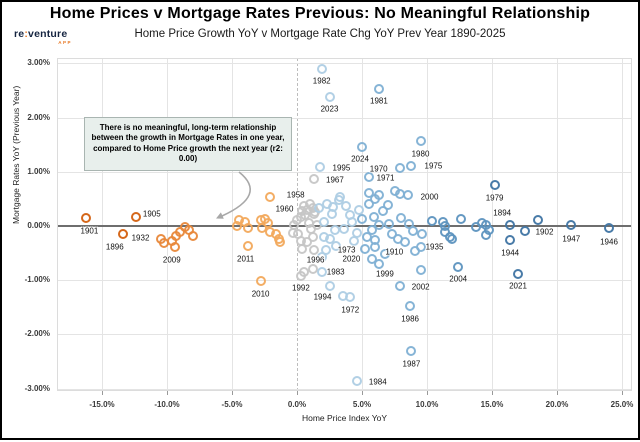  What do you see at coordinates (260, 294) in the screenshot?
I see `data-point-label: 2010` at bounding box center [260, 294].